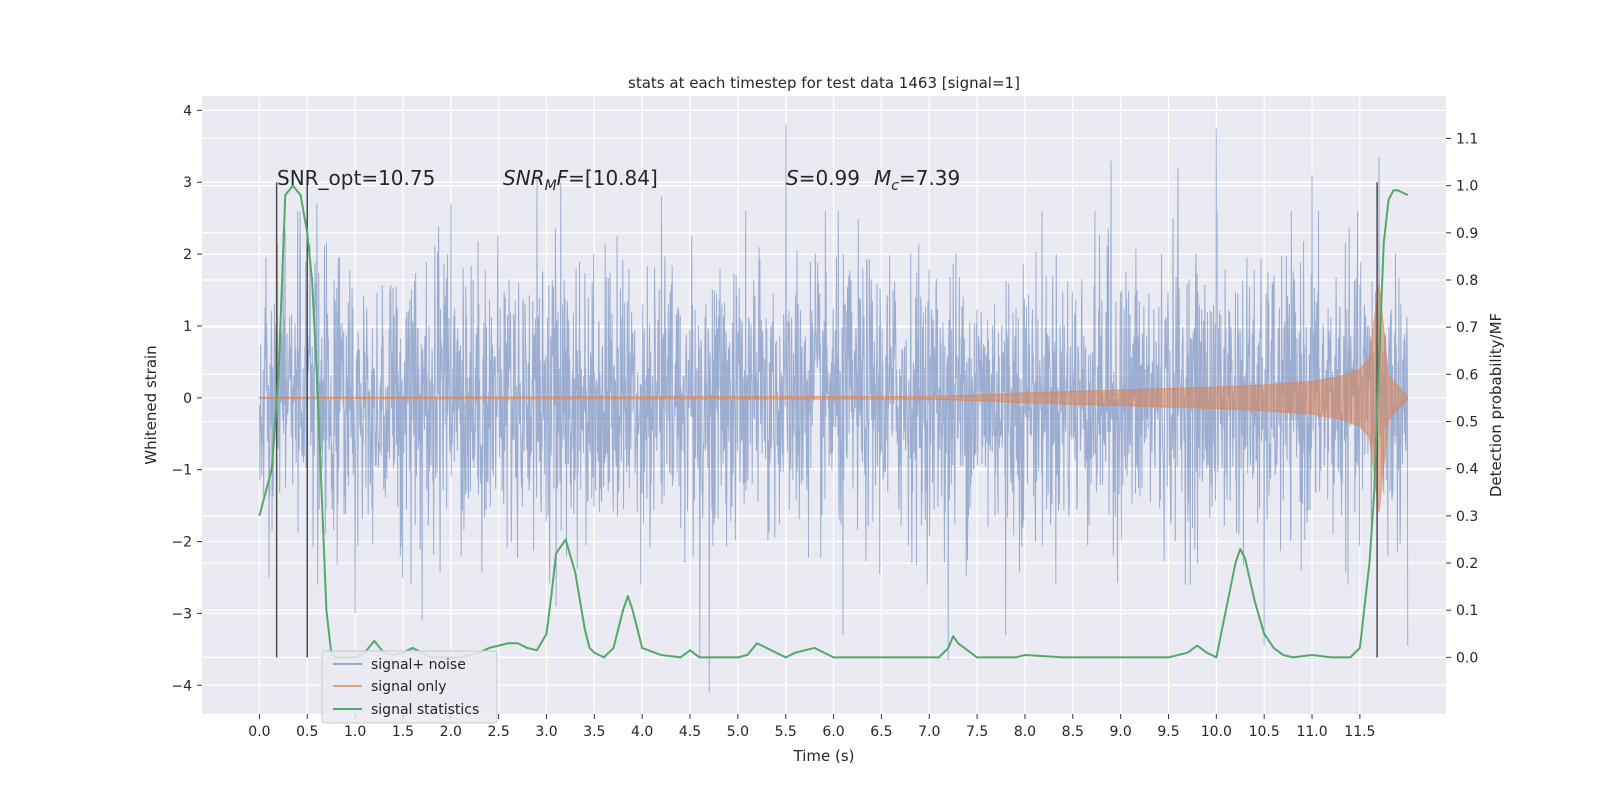  What do you see at coordinates (786, 732) in the screenshot?
I see `x-tick-label: 5.5` at bounding box center [786, 732].